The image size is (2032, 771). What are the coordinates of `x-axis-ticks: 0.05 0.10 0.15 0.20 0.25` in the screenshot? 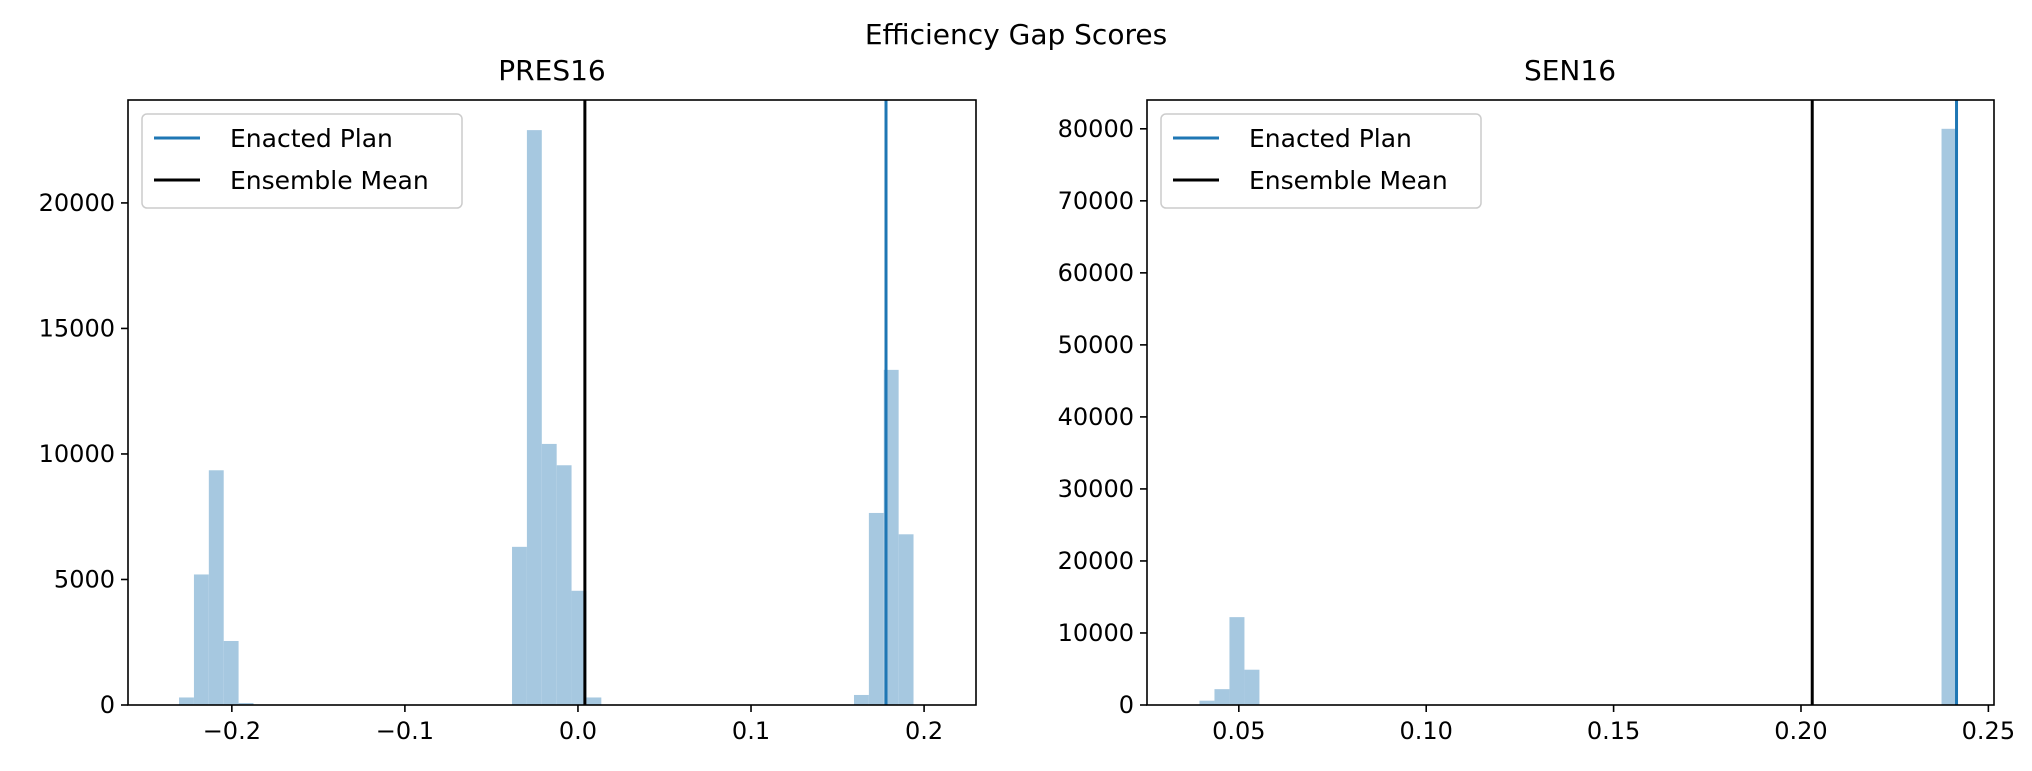 It's located at (1613, 725).